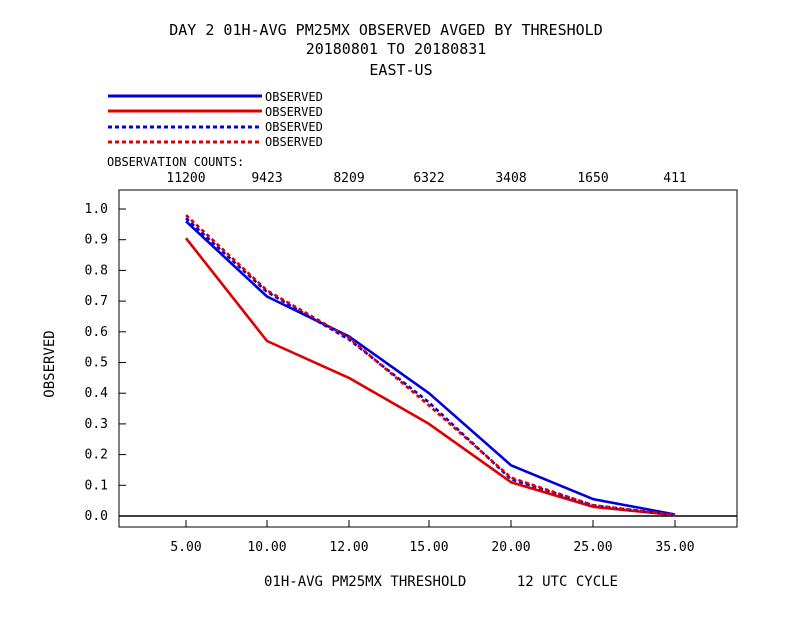 Image resolution: width=792 pixels, height=617 pixels. Describe the element at coordinates (96, 332) in the screenshot. I see `y-tick-label: 0.6` at that location.